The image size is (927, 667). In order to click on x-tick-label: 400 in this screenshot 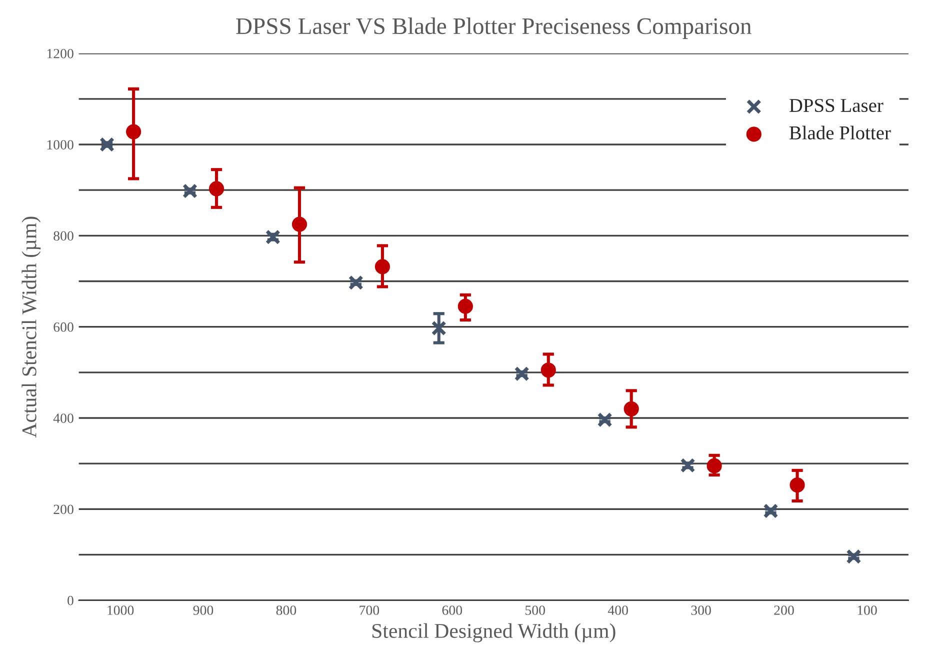, I will do `click(618, 610)`.